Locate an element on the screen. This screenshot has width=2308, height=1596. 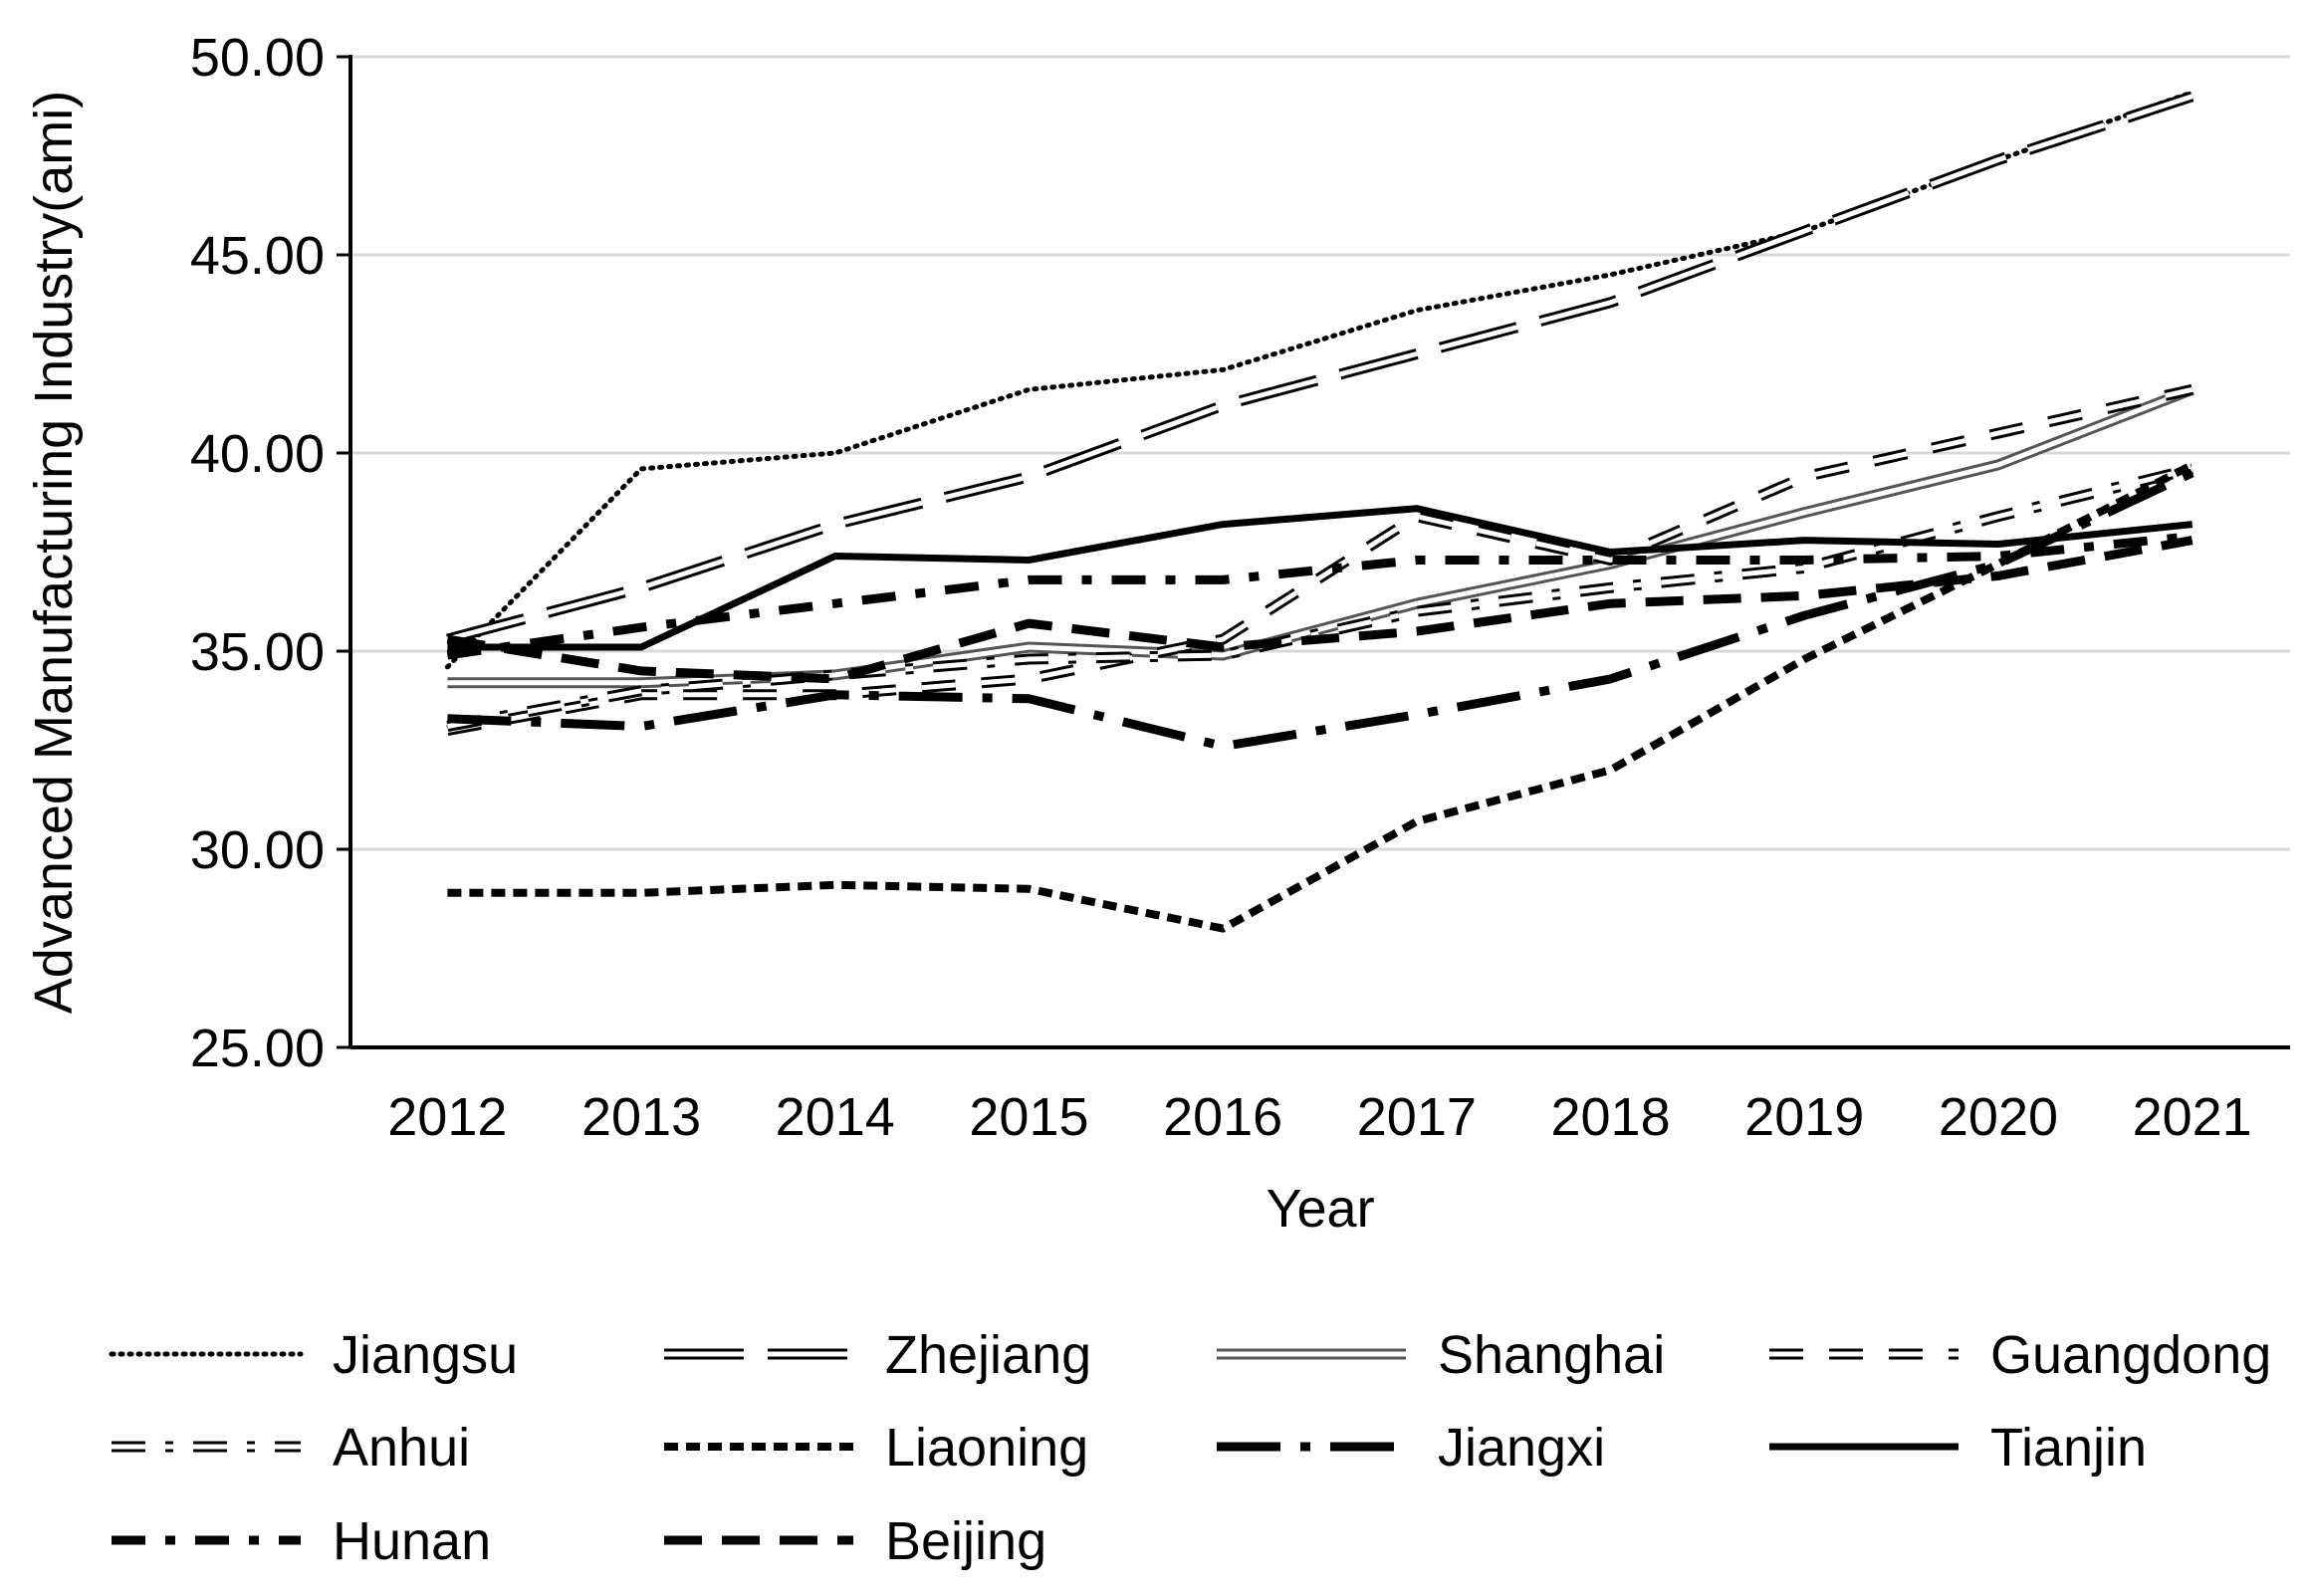
y-tick-label: 25.00 is located at coordinates (257, 1048).